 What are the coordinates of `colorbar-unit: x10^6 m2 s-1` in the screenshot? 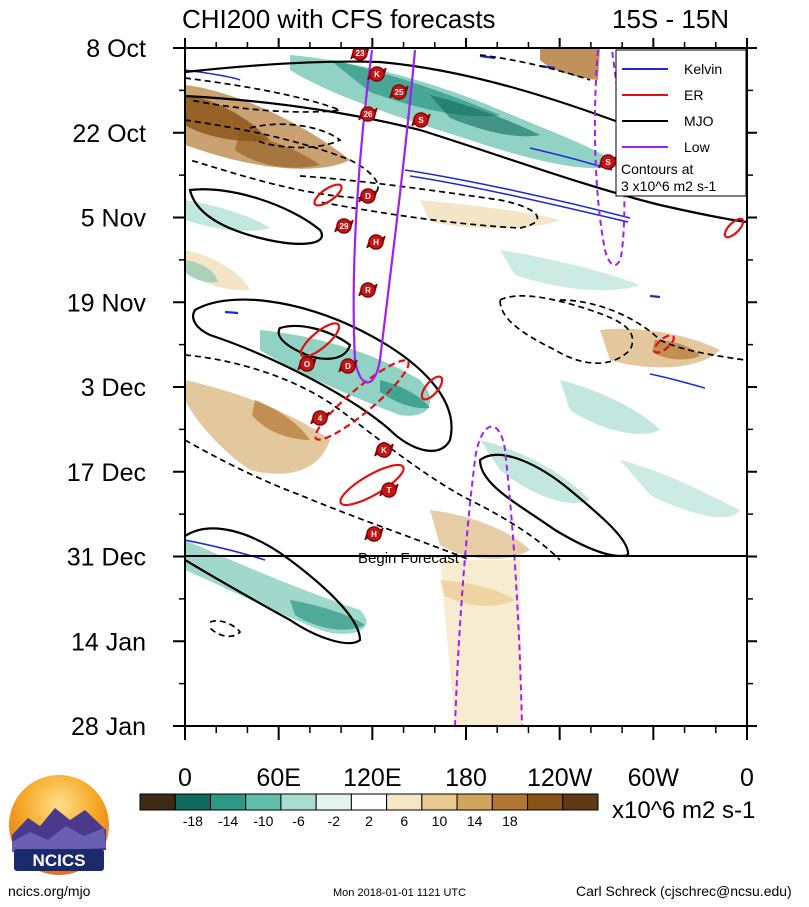 It's located at (683, 810).